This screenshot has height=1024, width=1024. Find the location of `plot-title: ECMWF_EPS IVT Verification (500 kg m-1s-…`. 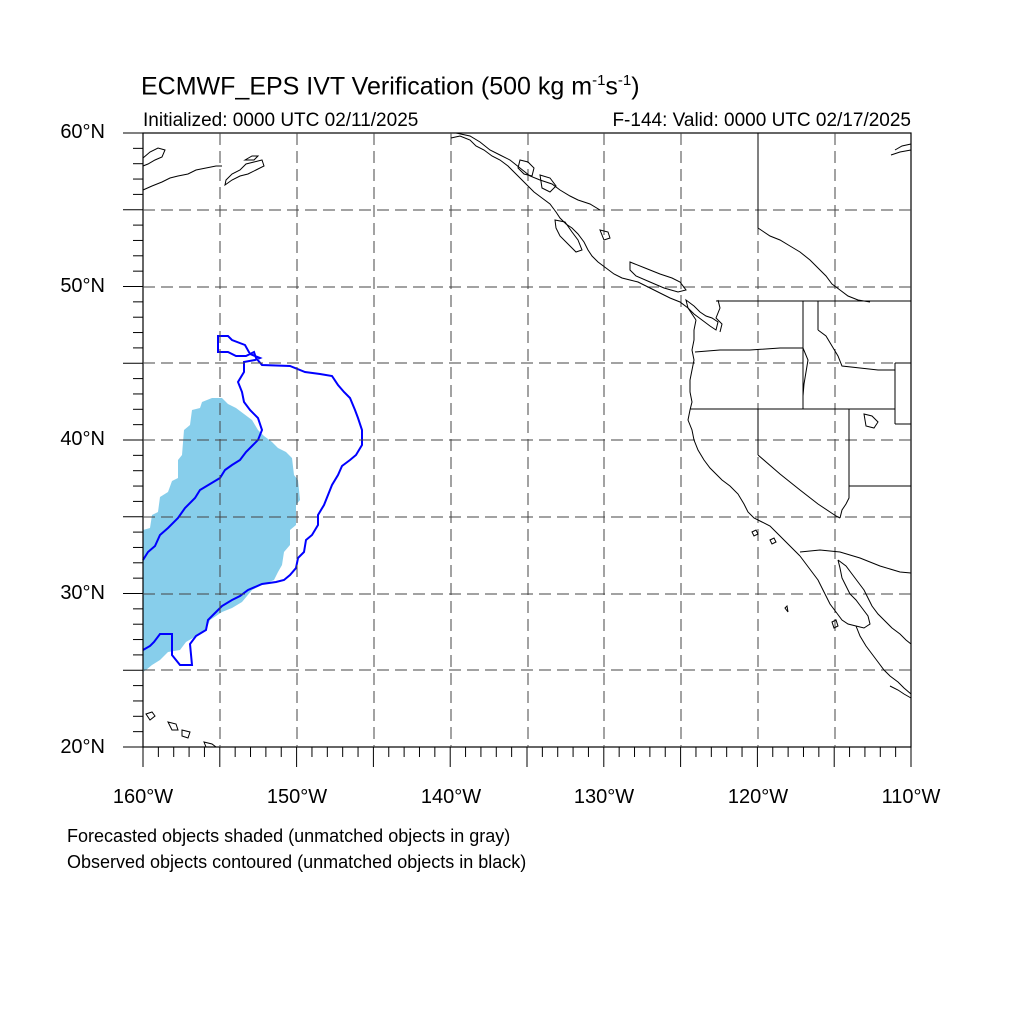

plot-title: ECMWF_EPS IVT Verification (500 kg m-1s-… is located at coordinates (390, 86).